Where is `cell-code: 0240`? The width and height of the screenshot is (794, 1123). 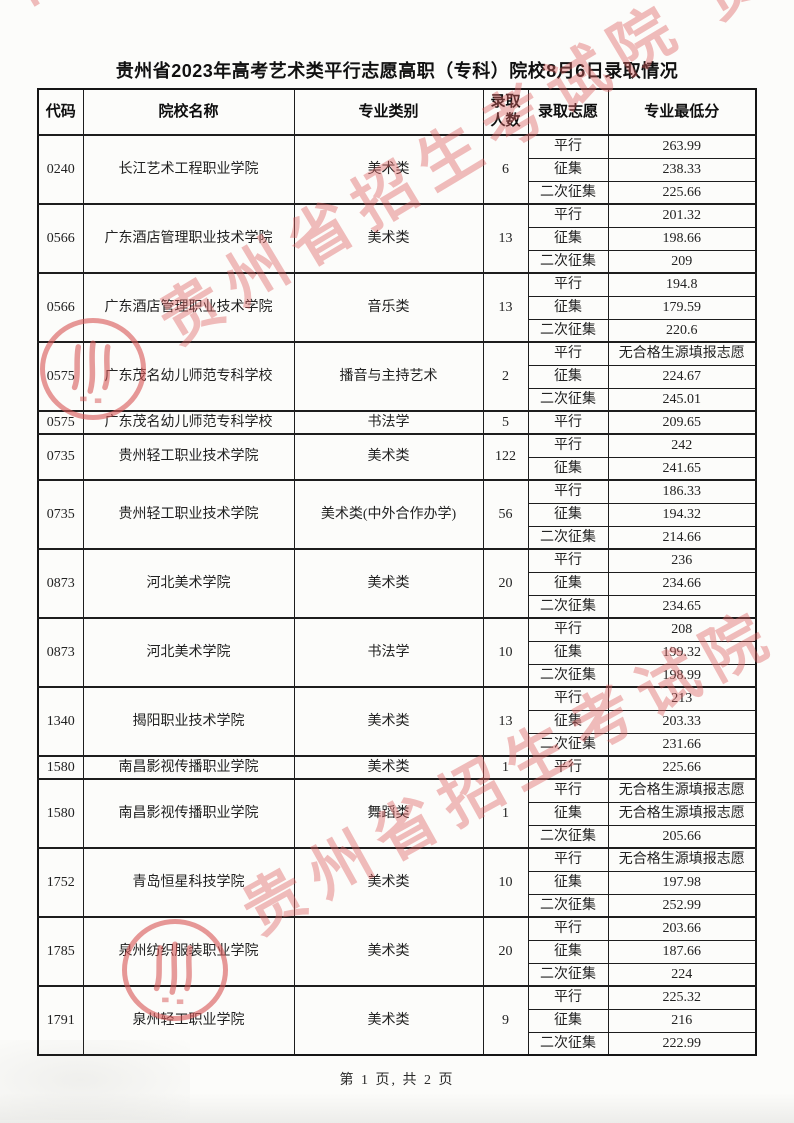 cell-code: 0240 is located at coordinates (60, 169).